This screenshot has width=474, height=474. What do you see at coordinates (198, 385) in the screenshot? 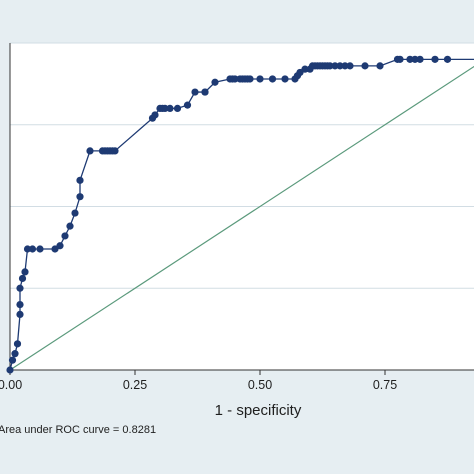
I see `x-tick-labels: 0.00 0.25 0.50 0.75` at bounding box center [198, 385].